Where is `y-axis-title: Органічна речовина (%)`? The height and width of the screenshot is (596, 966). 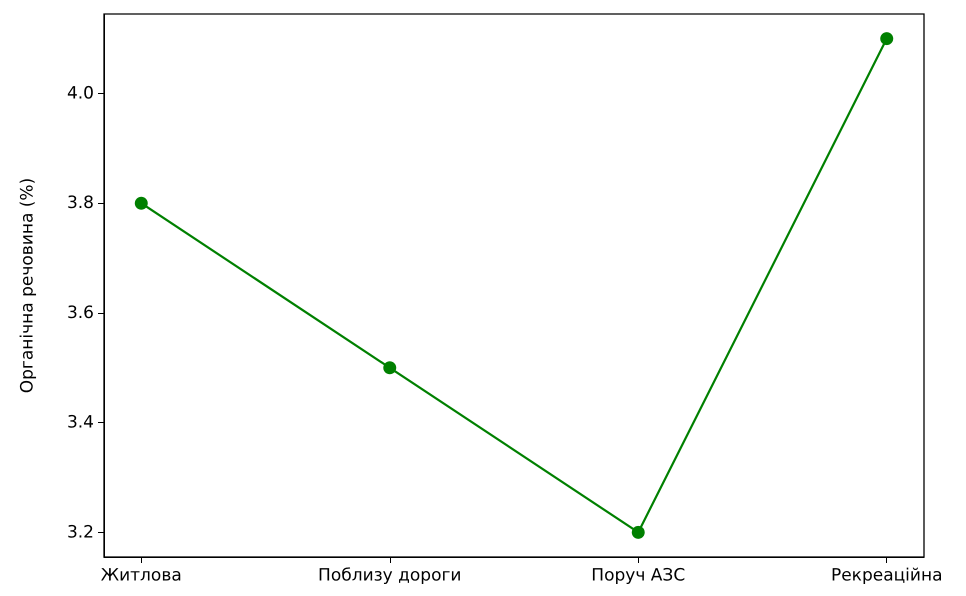
y-axis-title: Органічна речовина (%) is located at coordinates (28, 286).